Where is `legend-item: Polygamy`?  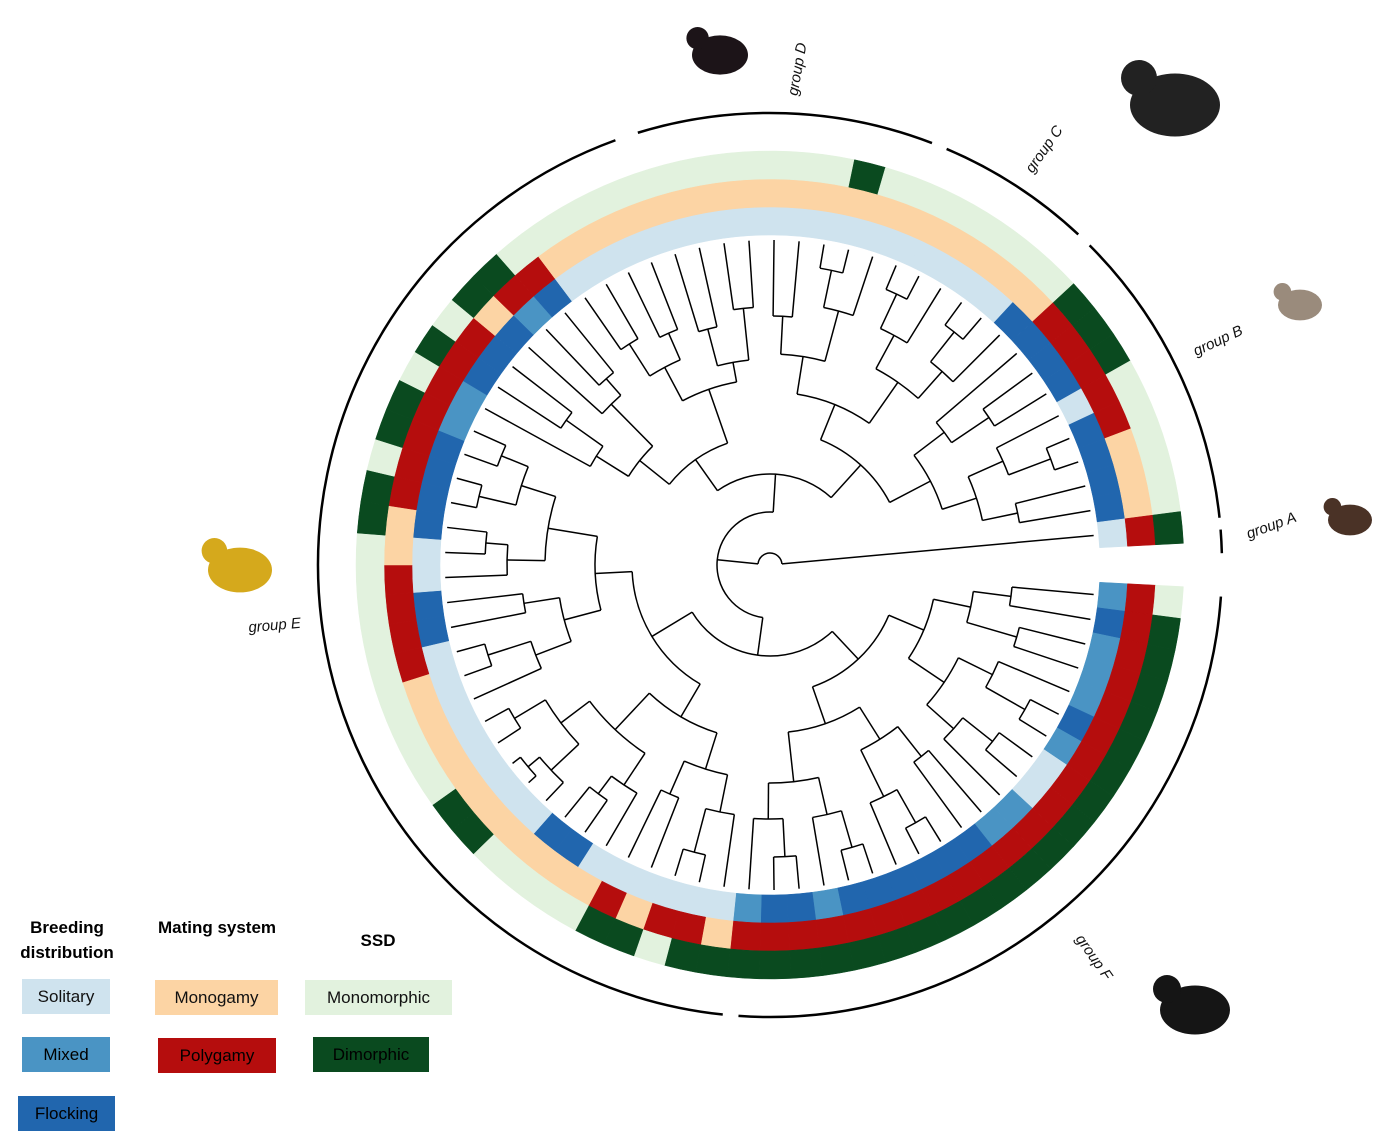
legend-item: Polygamy is located at coordinates (217, 1055).